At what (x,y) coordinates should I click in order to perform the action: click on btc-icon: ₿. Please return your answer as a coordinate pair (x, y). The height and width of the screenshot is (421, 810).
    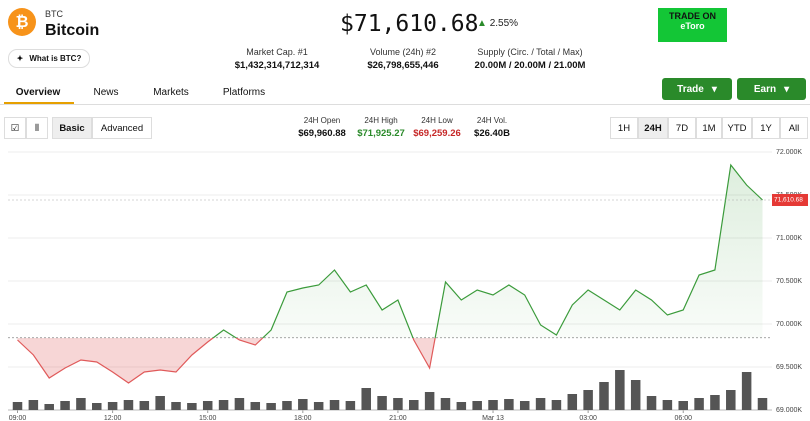
    Looking at the image, I should click on (22, 22).